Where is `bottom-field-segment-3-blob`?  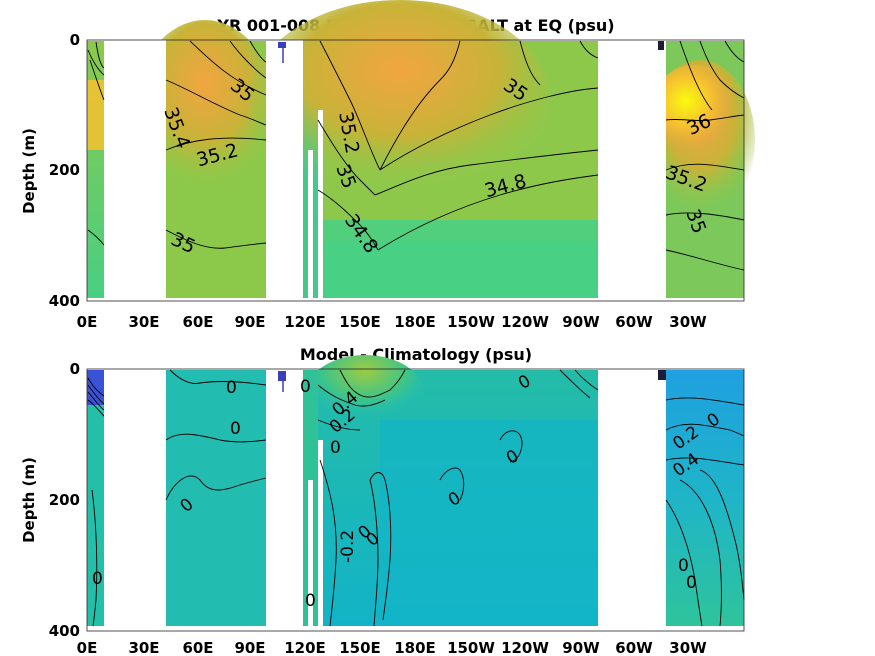
bottom-field-segment-3-blob is located at coordinates (365, 395).